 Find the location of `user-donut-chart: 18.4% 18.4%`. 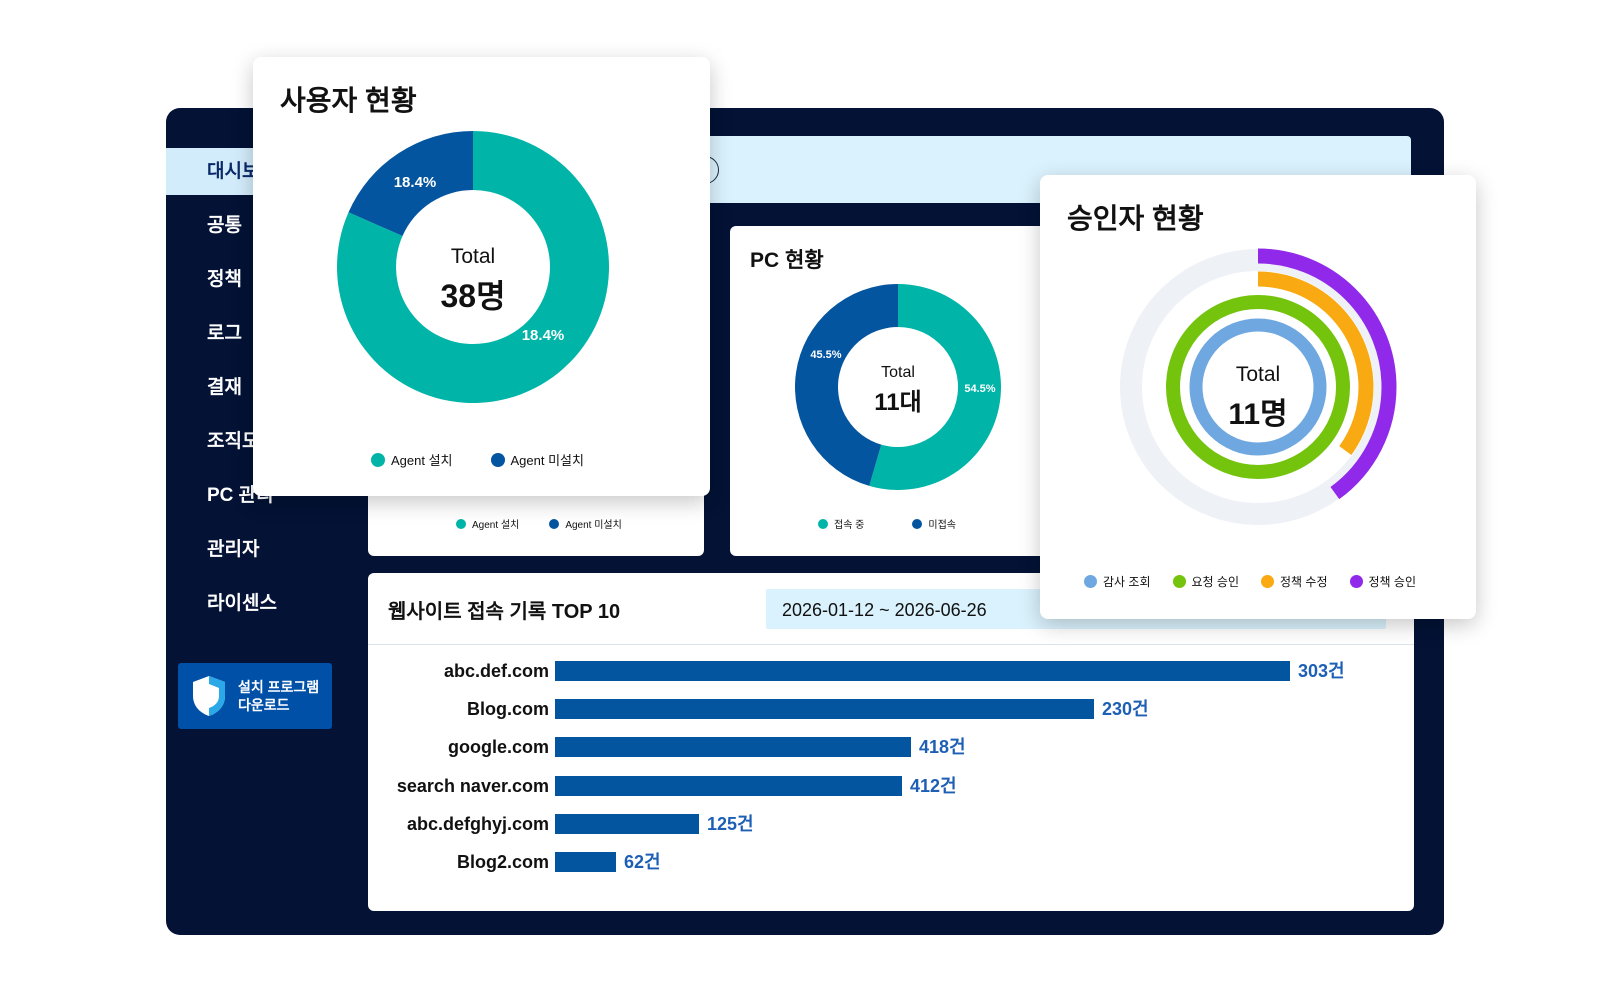

user-donut-chart: 18.4% 18.4% is located at coordinates (473, 267).